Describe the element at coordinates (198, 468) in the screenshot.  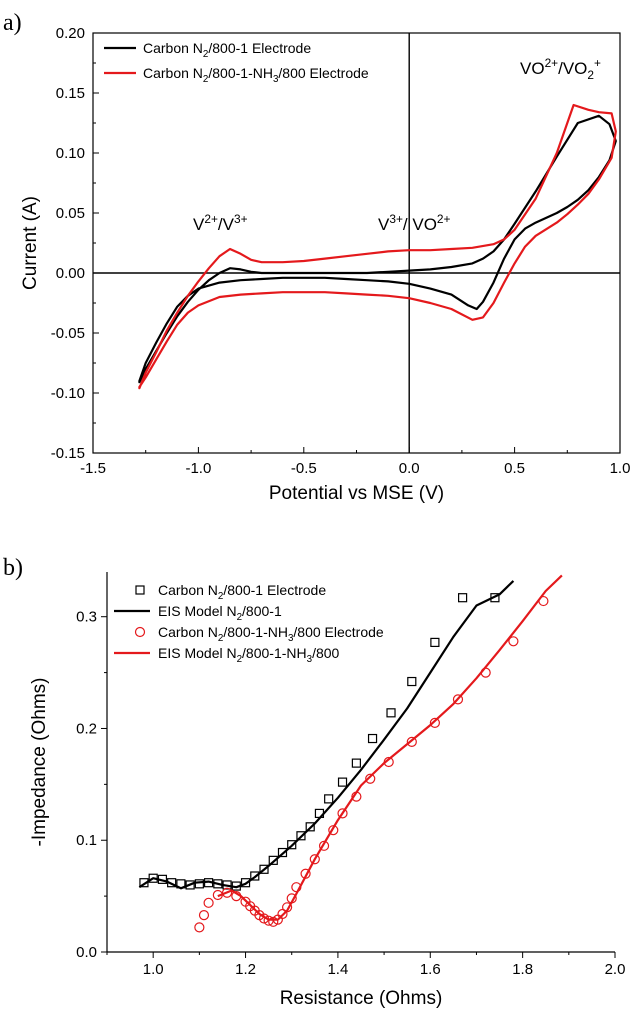
I see `x-tick-label: -1.0` at that location.